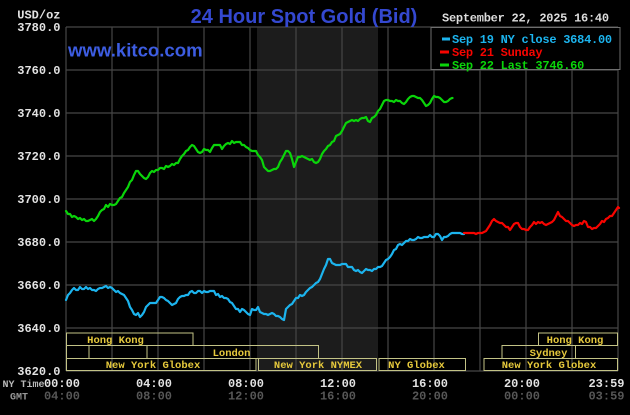 This screenshot has height=415, width=630. What do you see at coordinates (38, 28) in the screenshot?
I see `svg-text: 3780.0` at bounding box center [38, 28].